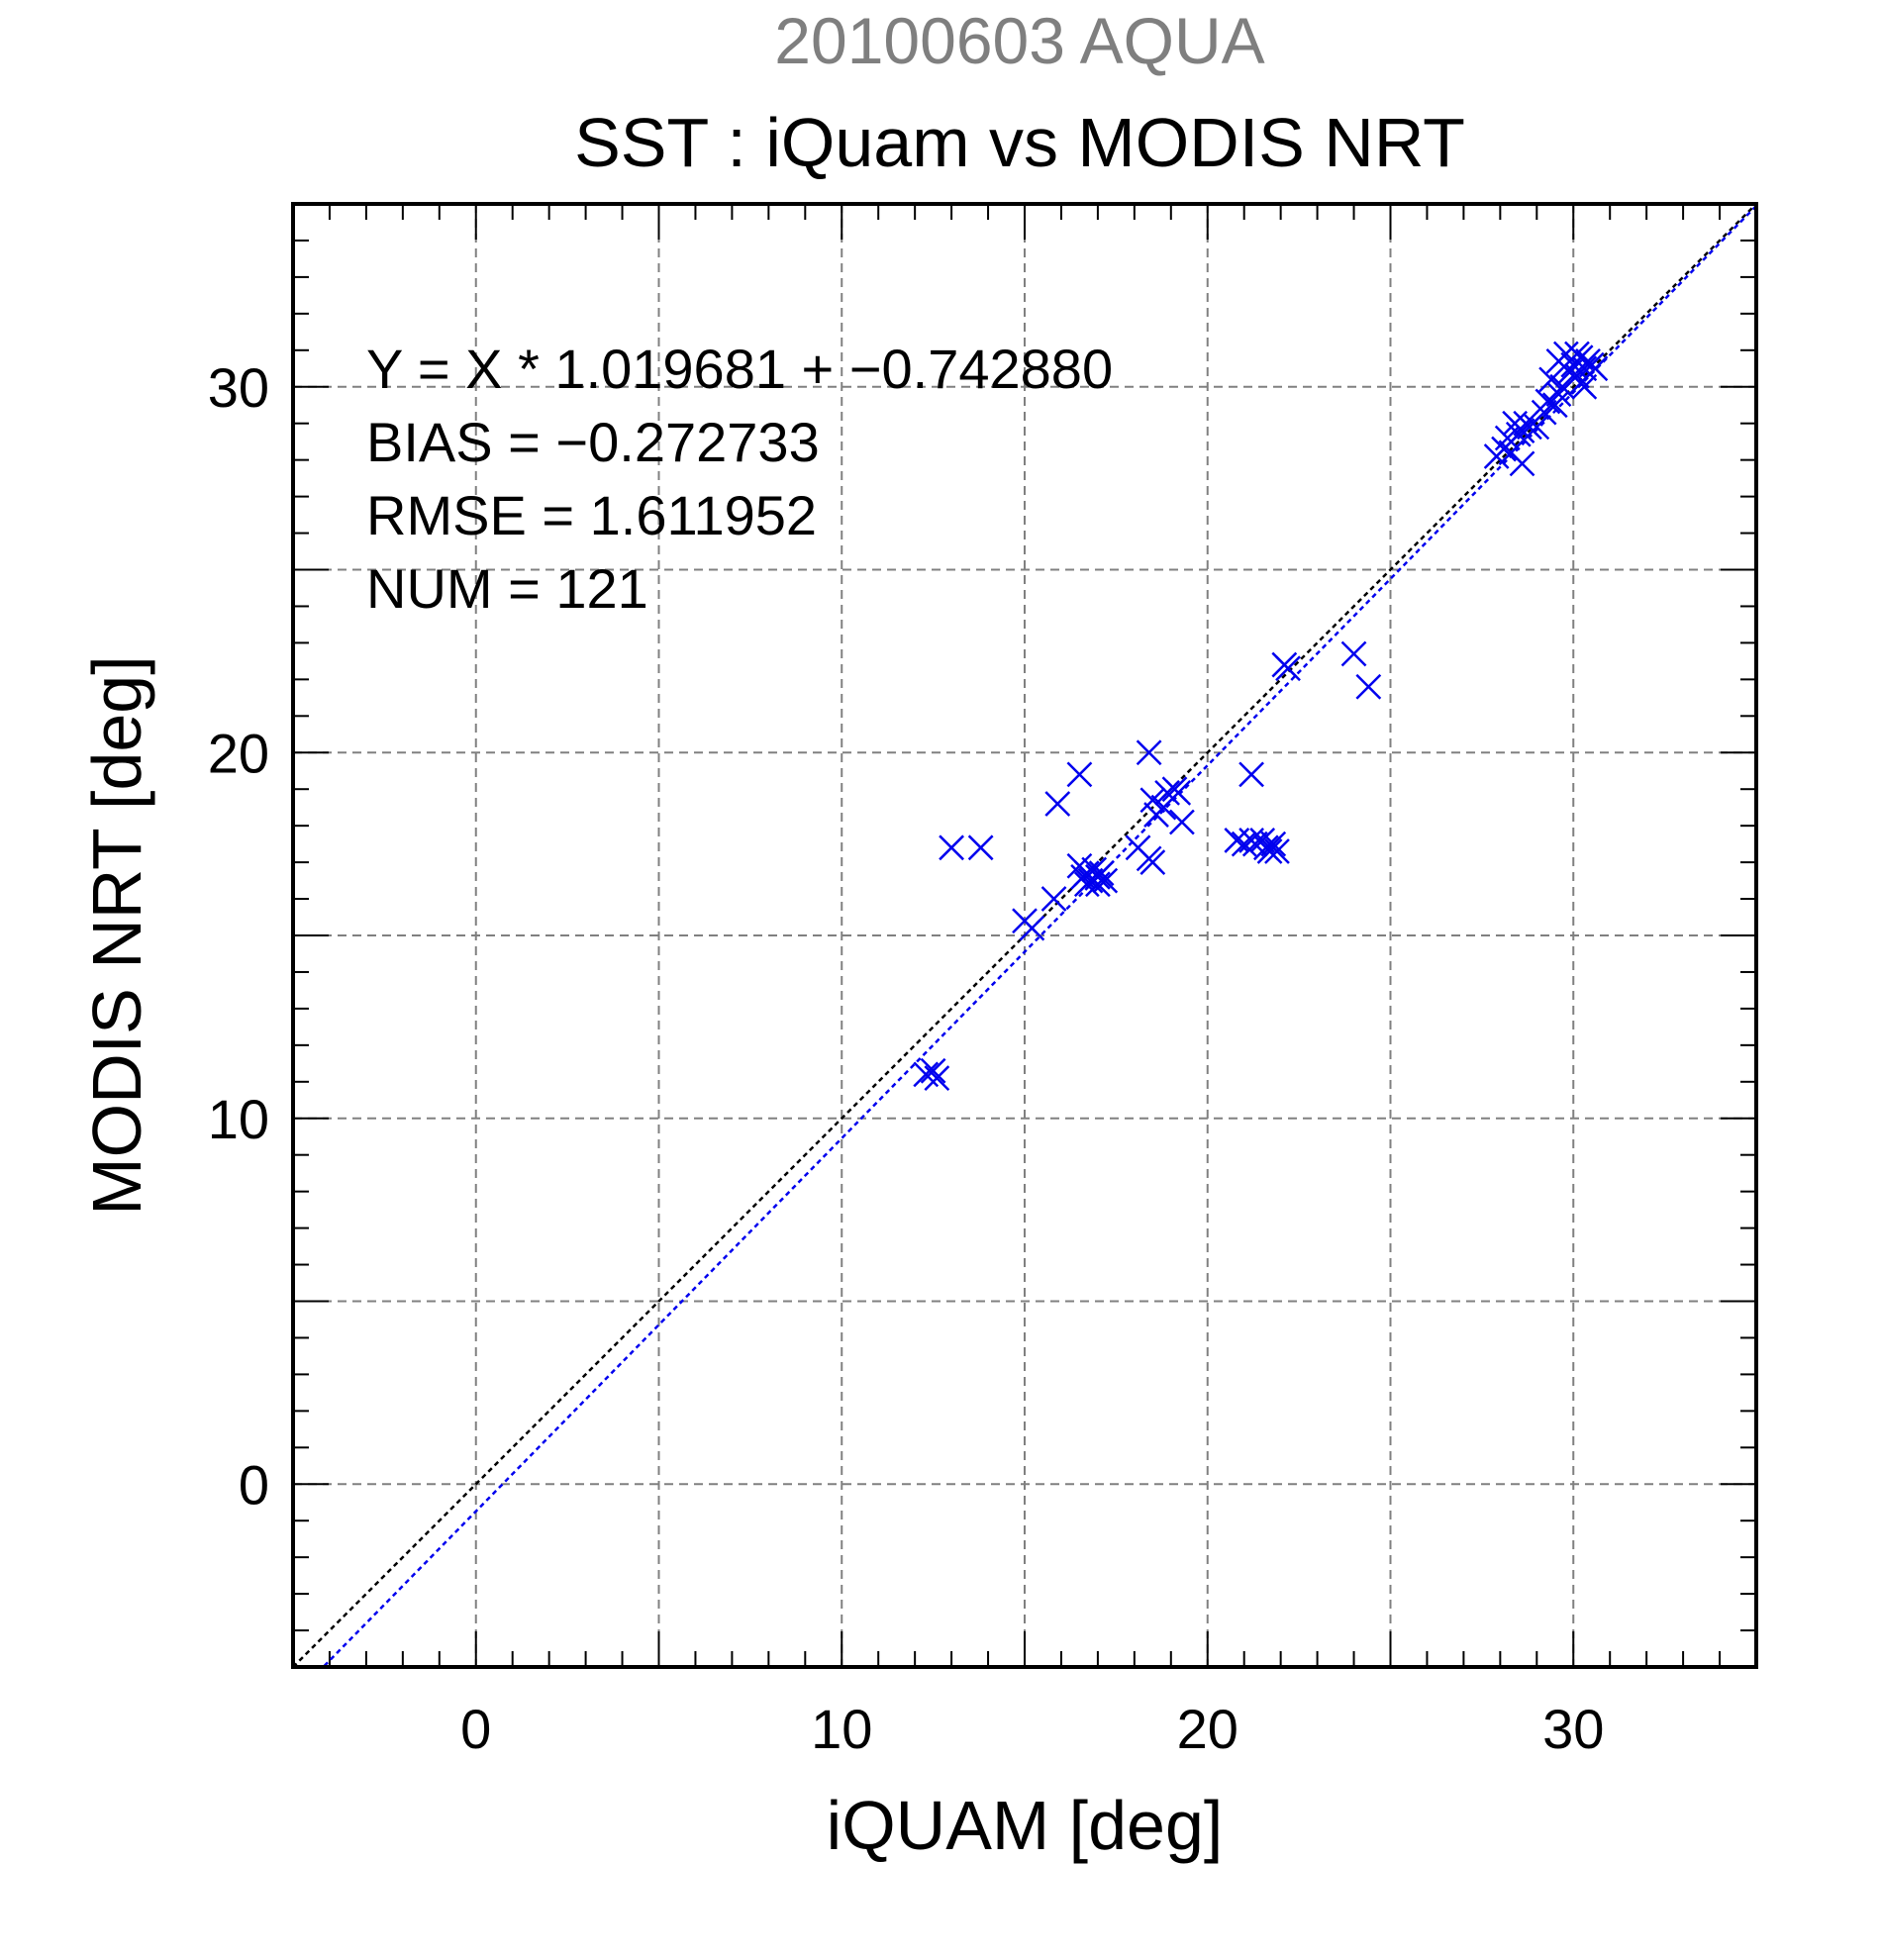 The height and width of the screenshot is (1960, 1881). Describe the element at coordinates (1573, 1729) in the screenshot. I see `x-tick-label: 30` at that location.